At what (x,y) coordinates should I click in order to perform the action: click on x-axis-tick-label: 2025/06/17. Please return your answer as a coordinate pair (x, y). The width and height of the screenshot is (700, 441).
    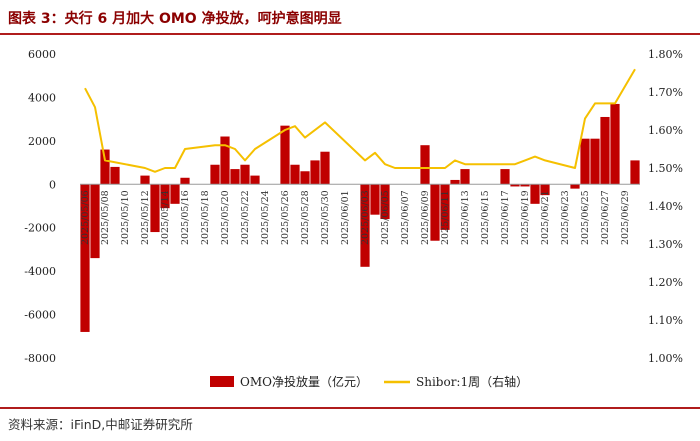
    Looking at the image, I should click on (505, 217).